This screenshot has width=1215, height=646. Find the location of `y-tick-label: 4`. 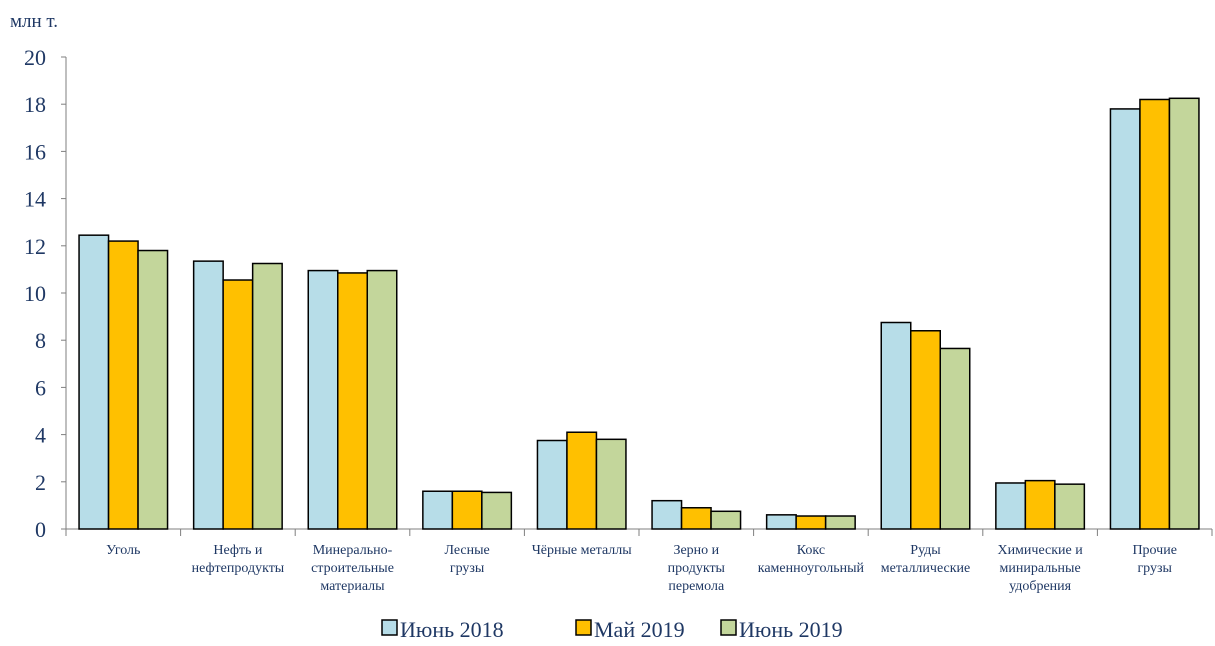

y-tick-label: 4 is located at coordinates (40, 435).